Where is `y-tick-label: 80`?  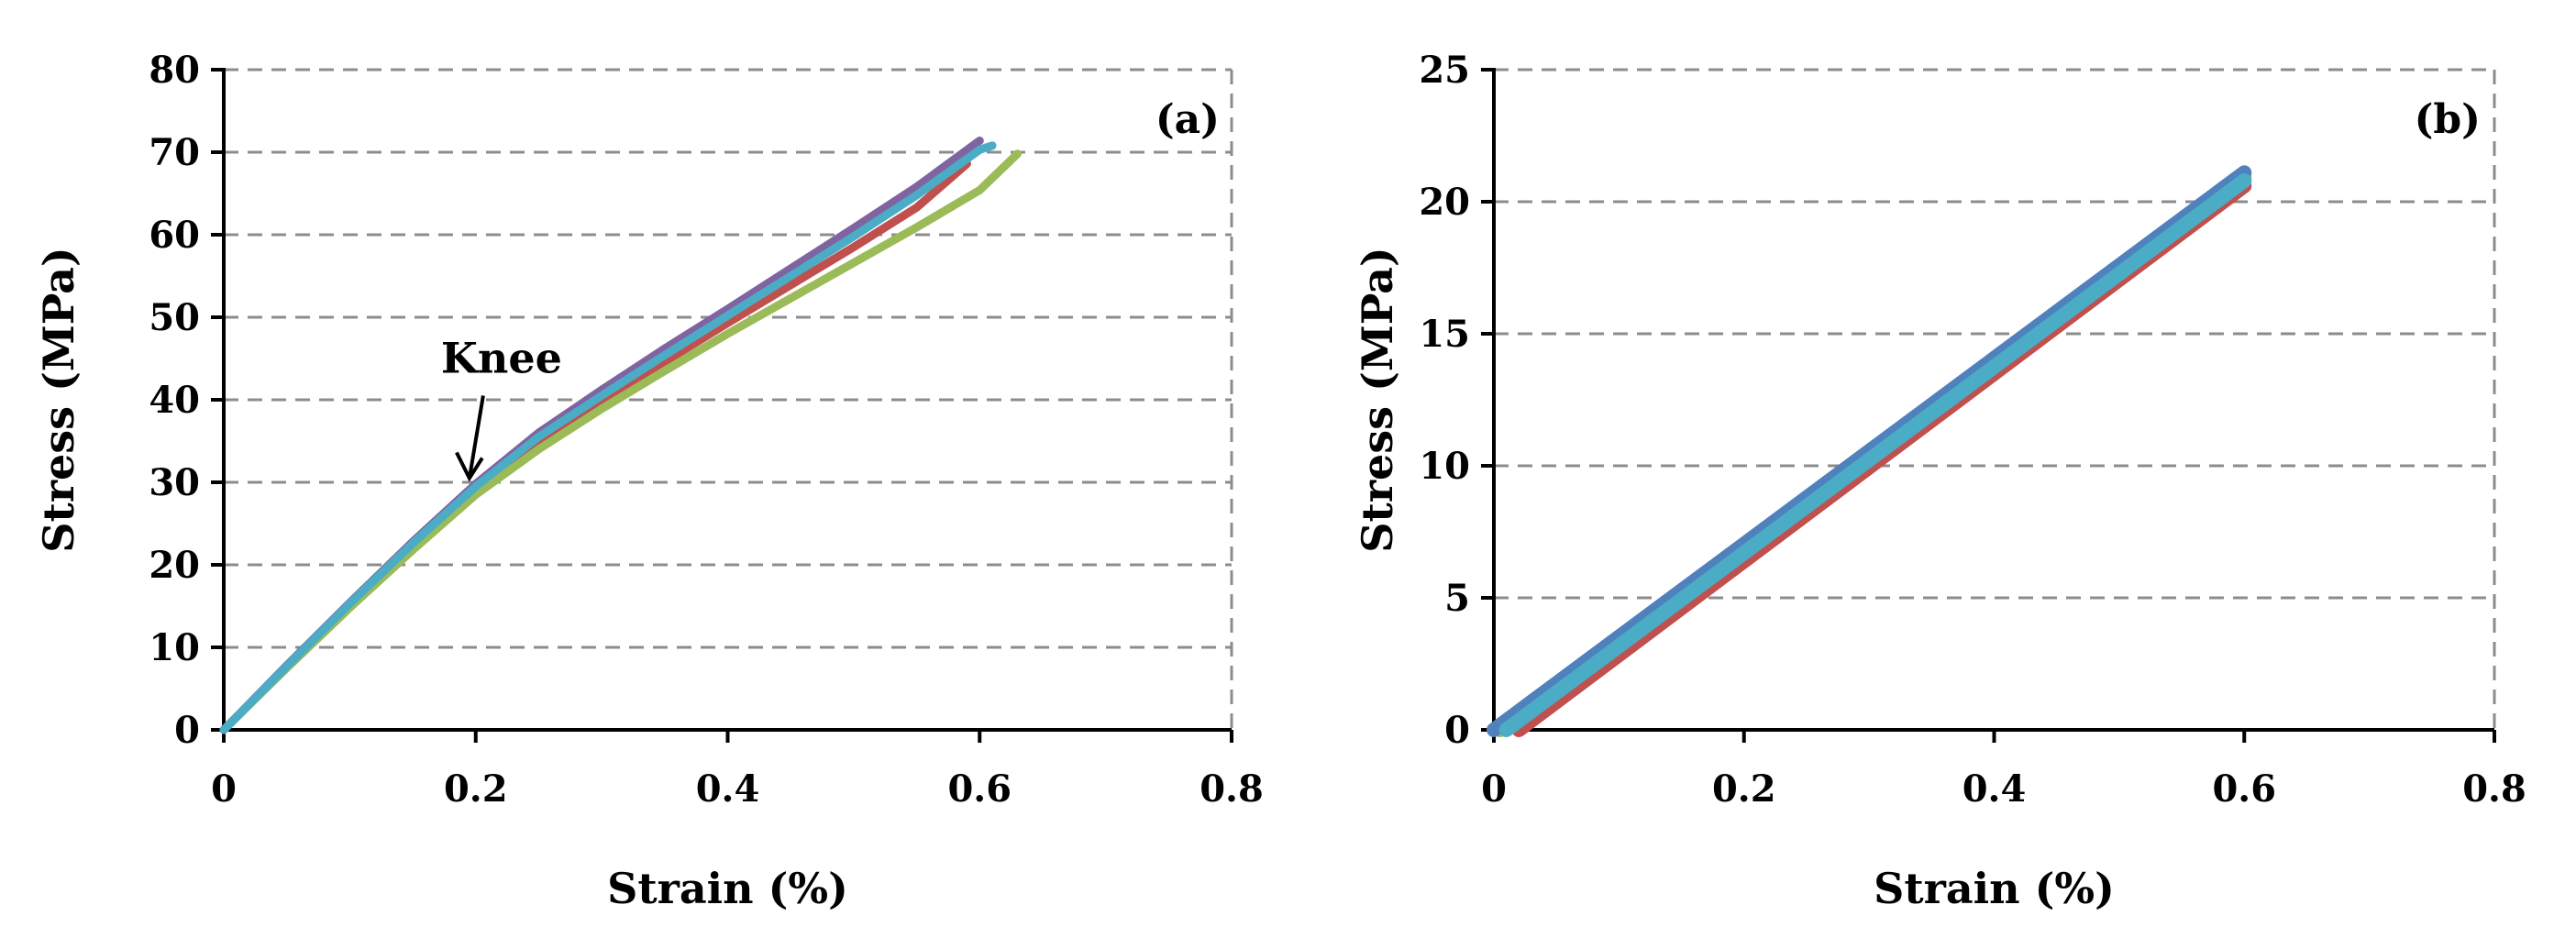
y-tick-label: 80 is located at coordinates (174, 70).